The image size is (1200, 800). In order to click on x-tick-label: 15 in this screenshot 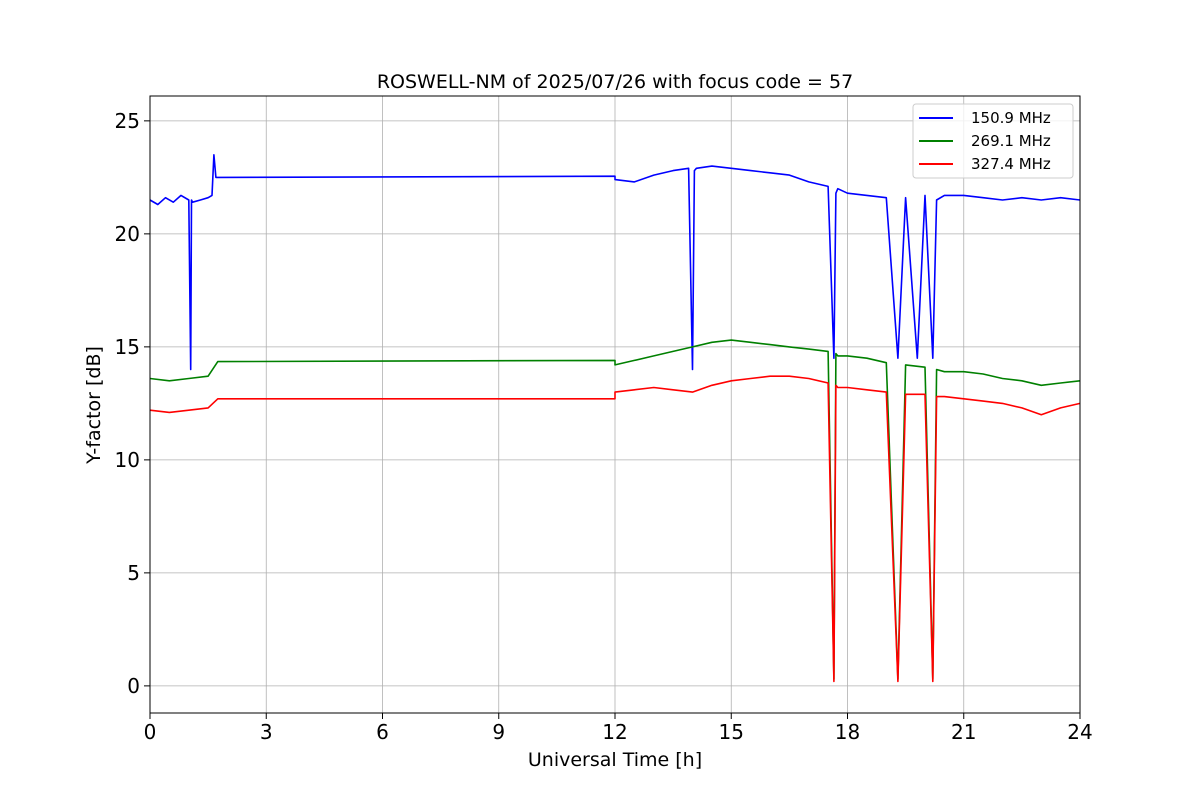, I will do `click(731, 732)`.